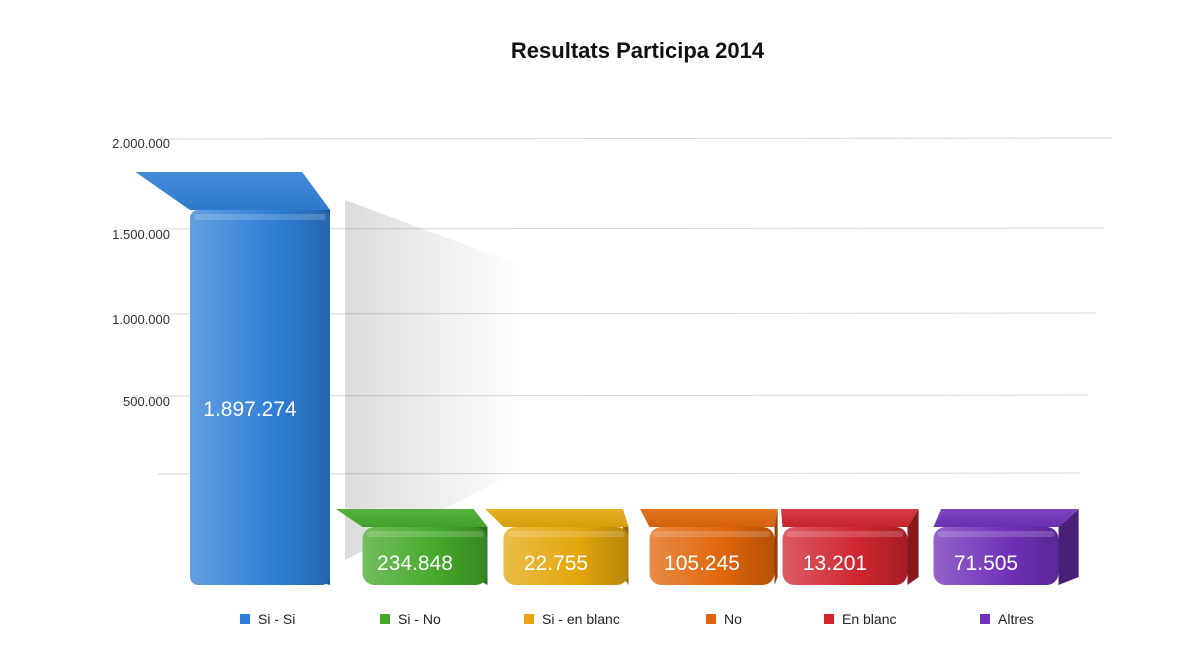 The width and height of the screenshot is (1200, 668). Describe the element at coordinates (635, 138) in the screenshot. I see `gridline` at that location.